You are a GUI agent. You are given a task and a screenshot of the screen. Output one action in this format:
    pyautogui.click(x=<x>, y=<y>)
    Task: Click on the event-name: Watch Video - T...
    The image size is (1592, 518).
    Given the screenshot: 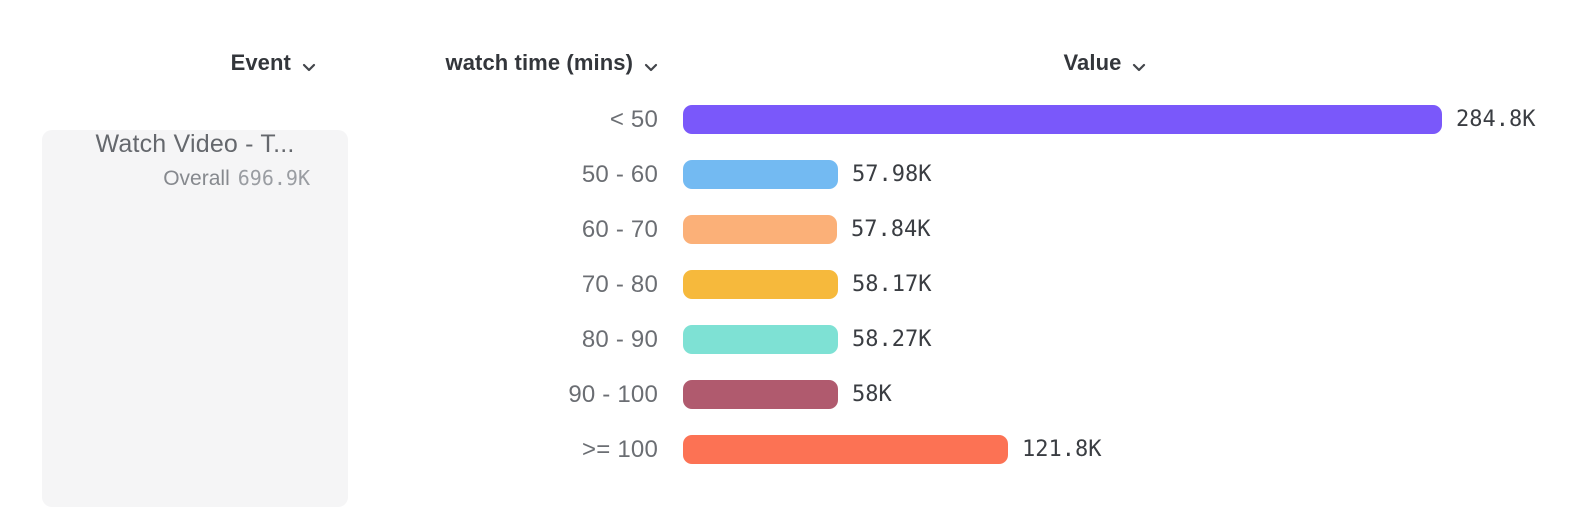 What is the action you would take?
    pyautogui.click(x=195, y=144)
    